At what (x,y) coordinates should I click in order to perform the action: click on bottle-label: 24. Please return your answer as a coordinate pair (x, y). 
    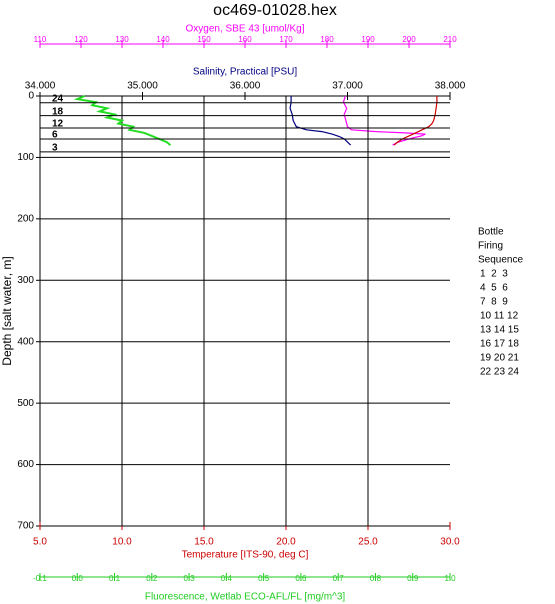
    Looking at the image, I should click on (58, 98).